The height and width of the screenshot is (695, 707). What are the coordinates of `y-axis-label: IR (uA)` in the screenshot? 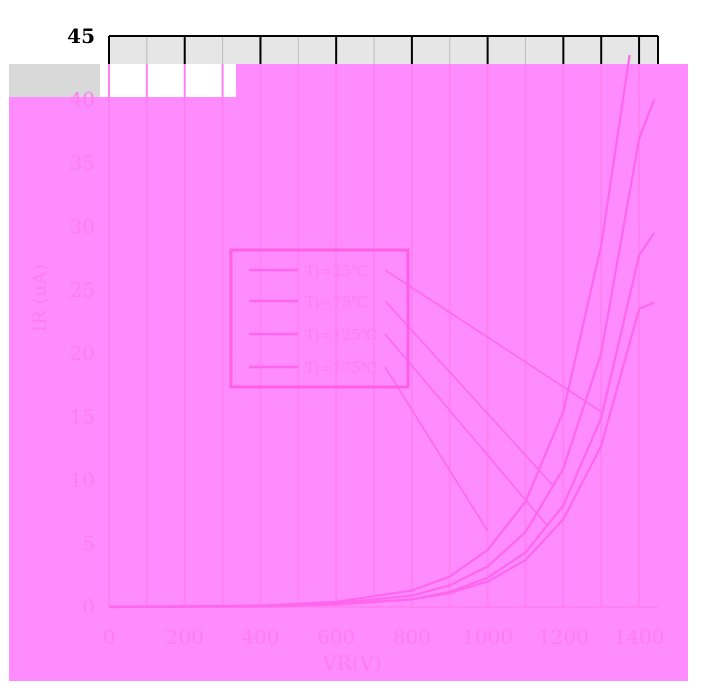 It's located at (40, 298).